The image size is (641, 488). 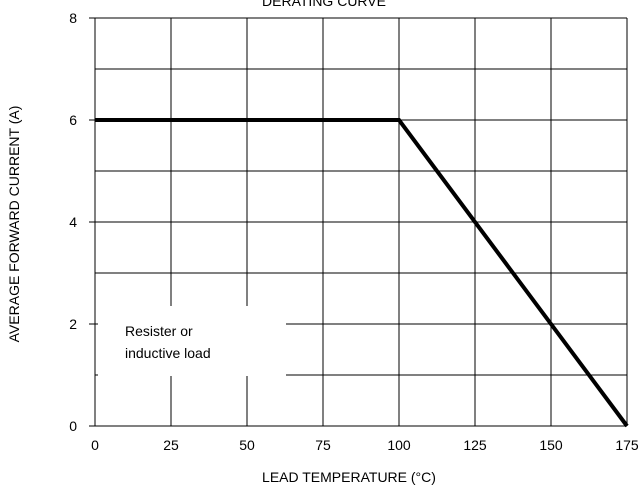 What do you see at coordinates (73, 120) in the screenshot?
I see `y-tick-label-3: 6` at bounding box center [73, 120].